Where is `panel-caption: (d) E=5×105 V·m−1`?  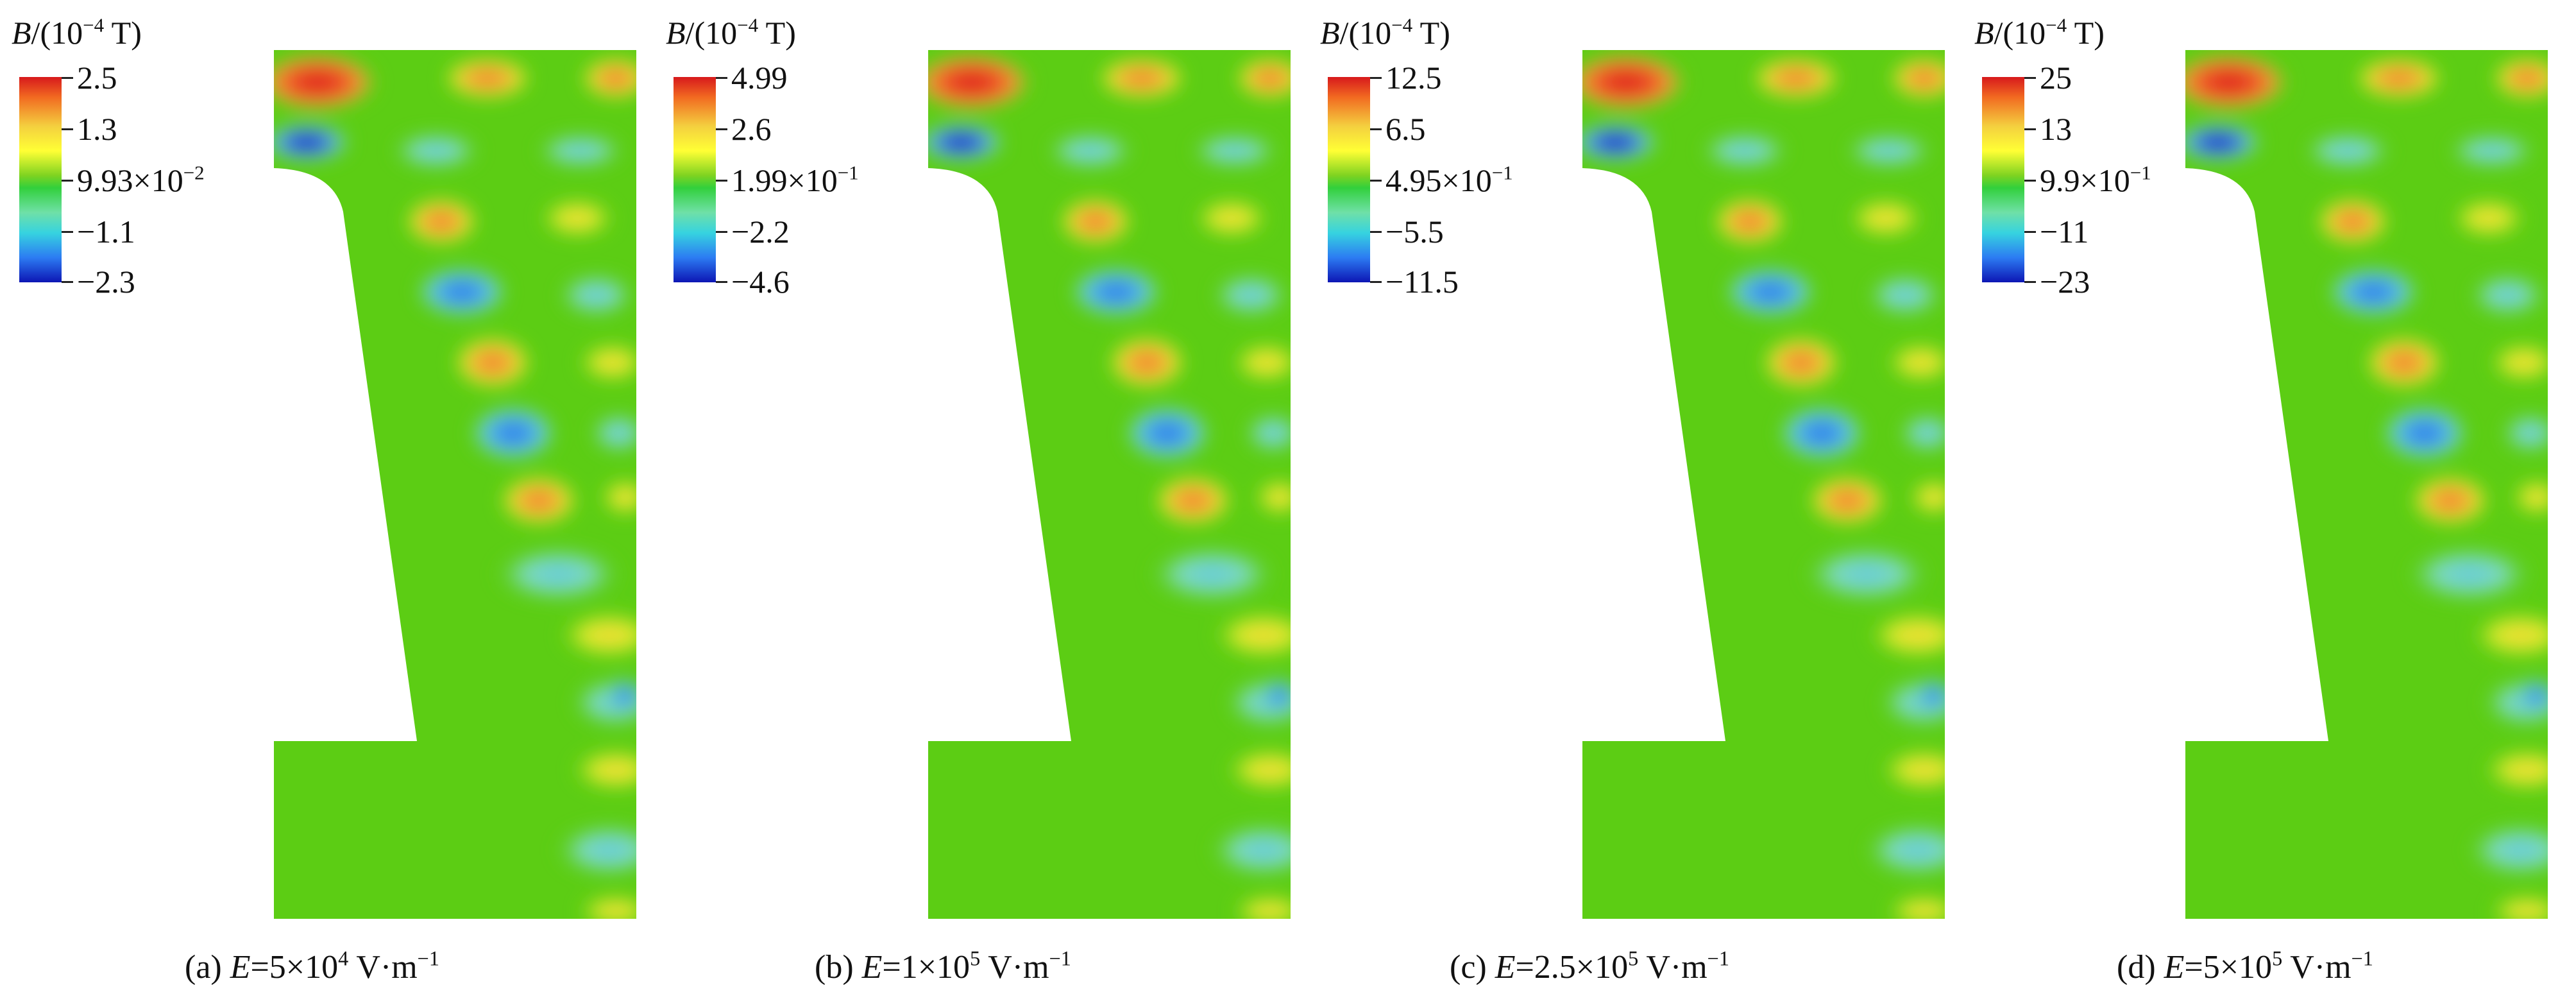
panel-caption: (d) E=5×105 V·m−1 is located at coordinates (2245, 966).